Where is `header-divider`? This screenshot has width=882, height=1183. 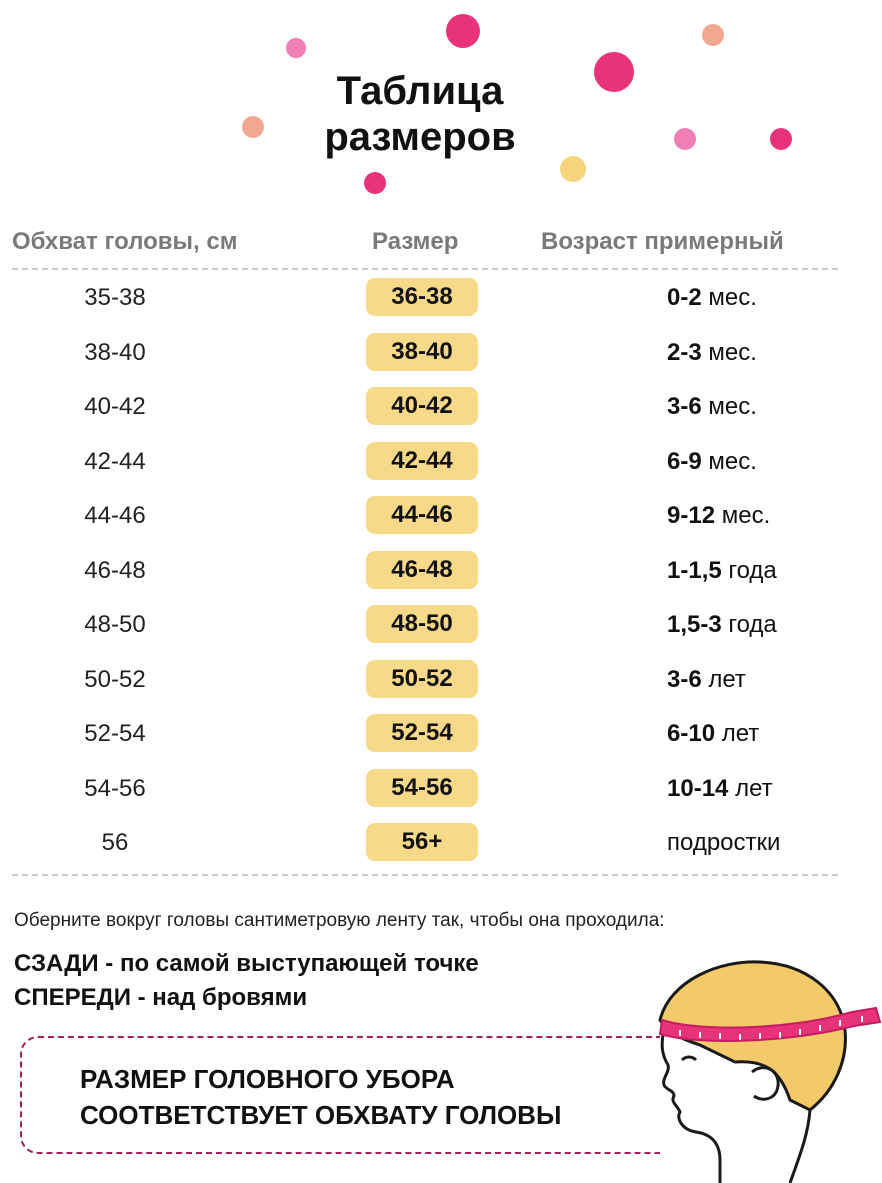
header-divider is located at coordinates (425, 269).